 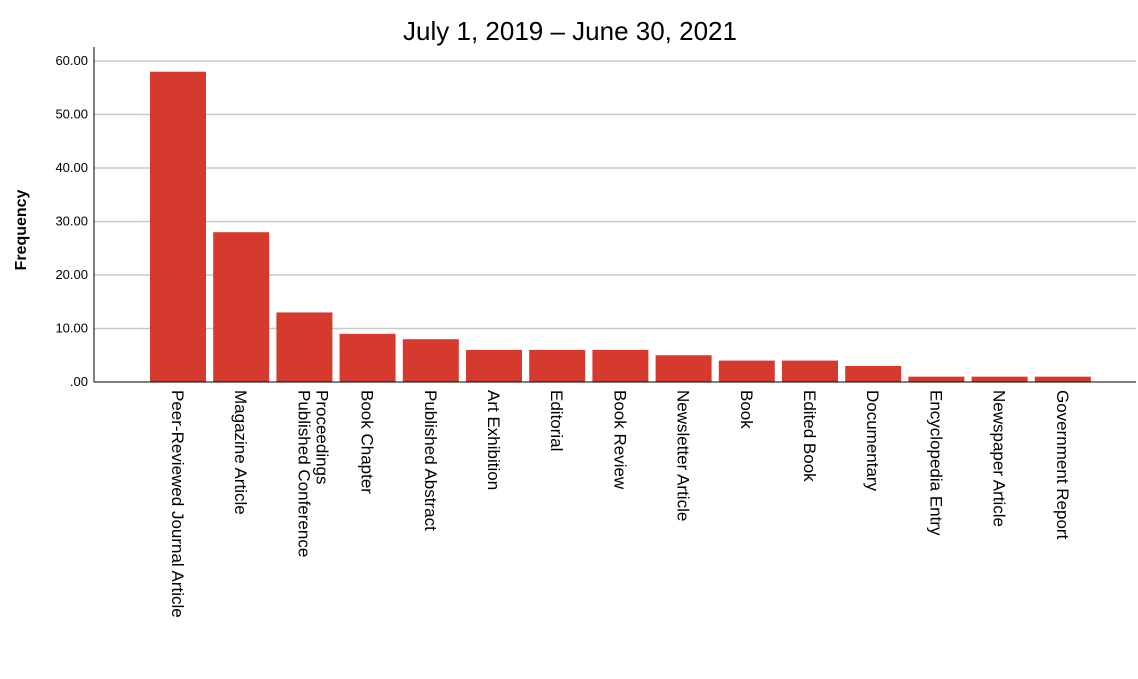 I want to click on x-tick-label: Book, so click(x=746, y=409).